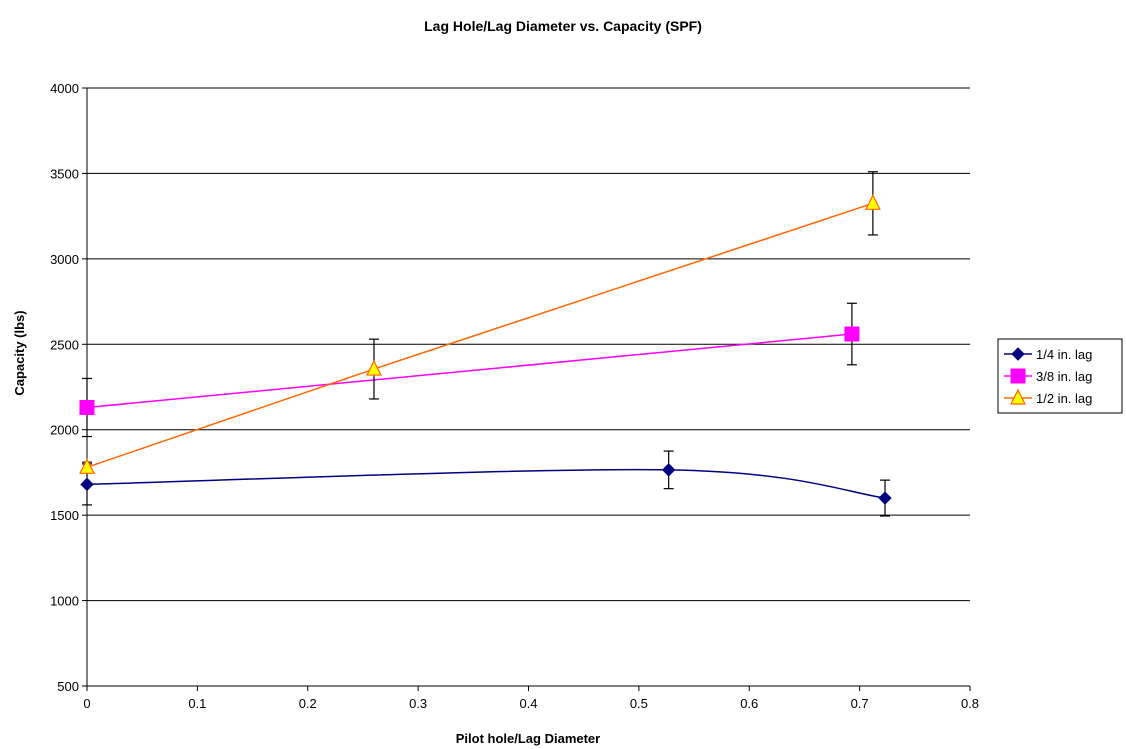 The height and width of the screenshot is (749, 1126). Describe the element at coordinates (64, 88) in the screenshot. I see `y-tick-label: 4000` at that location.